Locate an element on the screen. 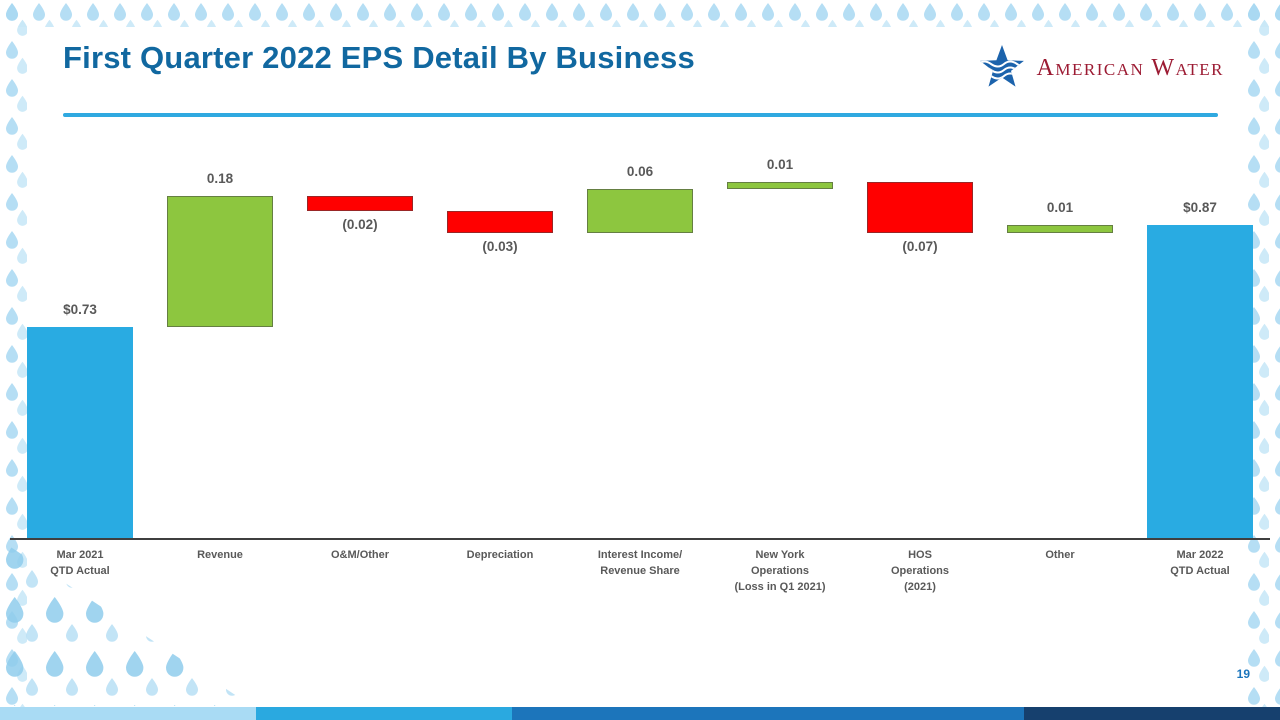 The image size is (1280, 720). category-label: Revenue is located at coordinates (220, 555).